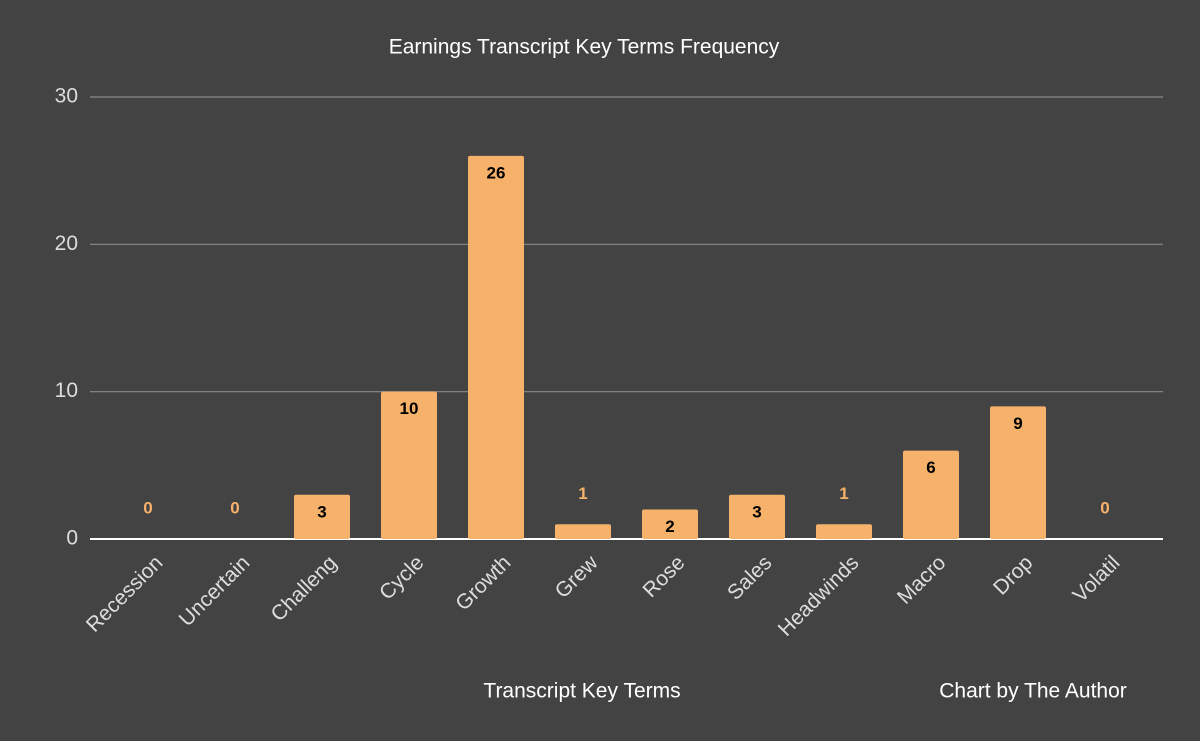 This screenshot has width=1200, height=741. What do you see at coordinates (584, 47) in the screenshot?
I see `chart-title: Earnings Transcript Key Terms Frequency` at bounding box center [584, 47].